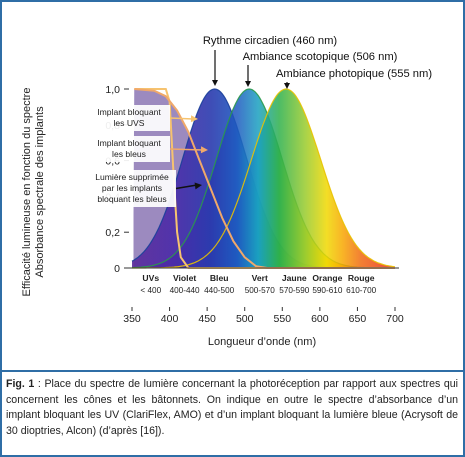 The height and width of the screenshot is (457, 465). I want to click on blue-implant-label-line-2: les bleus, so click(129, 154).